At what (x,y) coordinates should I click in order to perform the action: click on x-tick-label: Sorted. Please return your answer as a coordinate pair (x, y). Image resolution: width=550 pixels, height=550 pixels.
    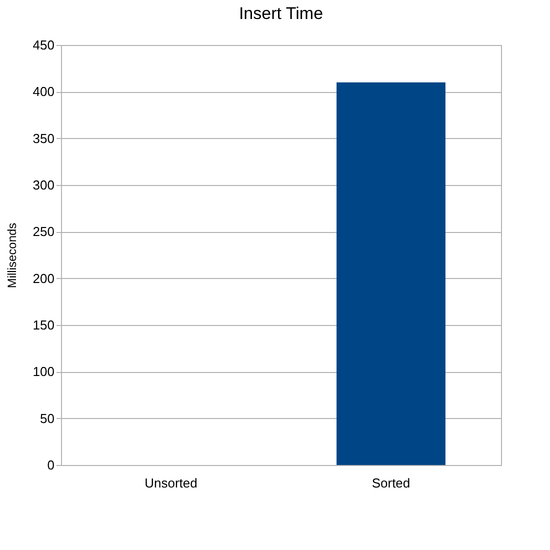
    Looking at the image, I should click on (391, 483).